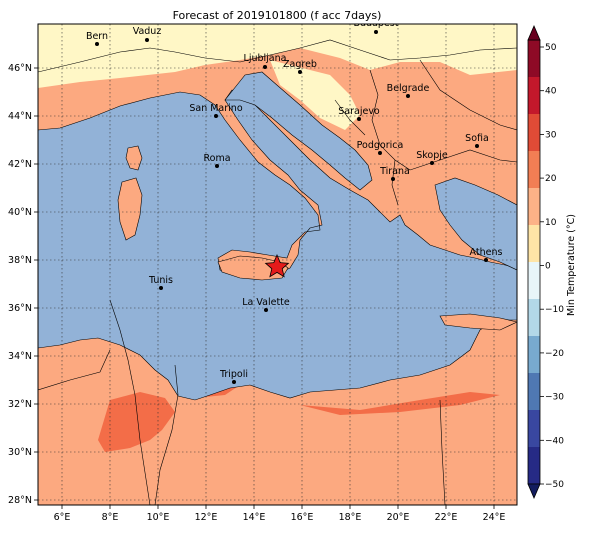 The height and width of the screenshot is (533, 592). What do you see at coordinates (551, 135) in the screenshot?
I see `colorbar-tick-label: 30` at bounding box center [551, 135].